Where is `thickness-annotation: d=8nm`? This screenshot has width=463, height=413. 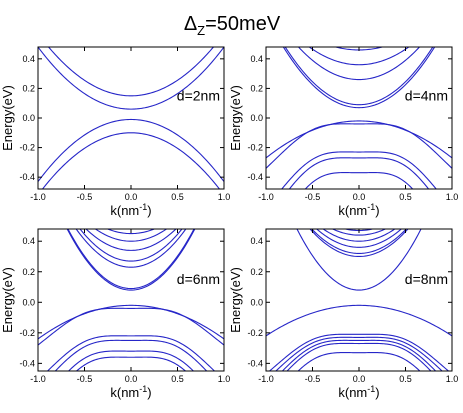
thickness-annotation: d=8nm is located at coordinates (426, 279).